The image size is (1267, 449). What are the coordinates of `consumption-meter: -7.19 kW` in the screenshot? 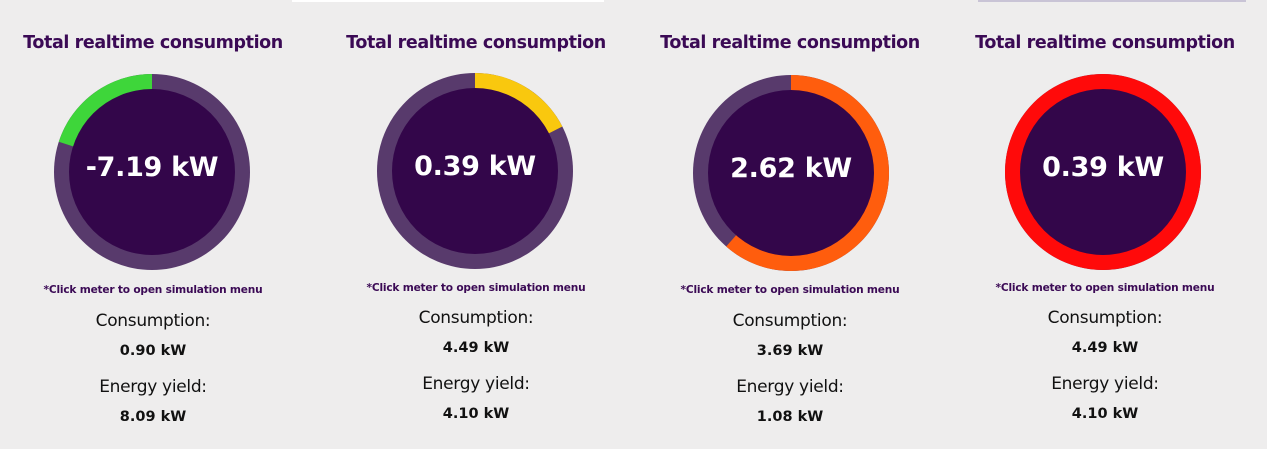 It's located at (152, 172).